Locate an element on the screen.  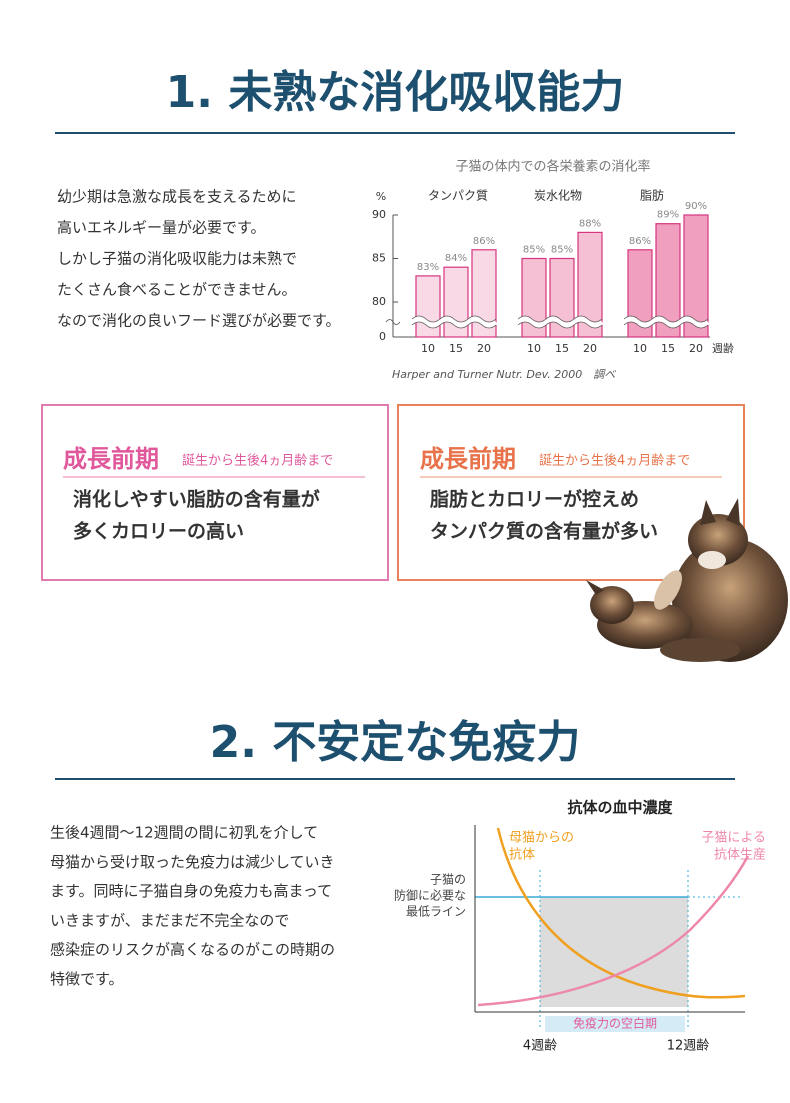
section-title: 1. 未熟な消化吸収能力 is located at coordinates (395, 92).